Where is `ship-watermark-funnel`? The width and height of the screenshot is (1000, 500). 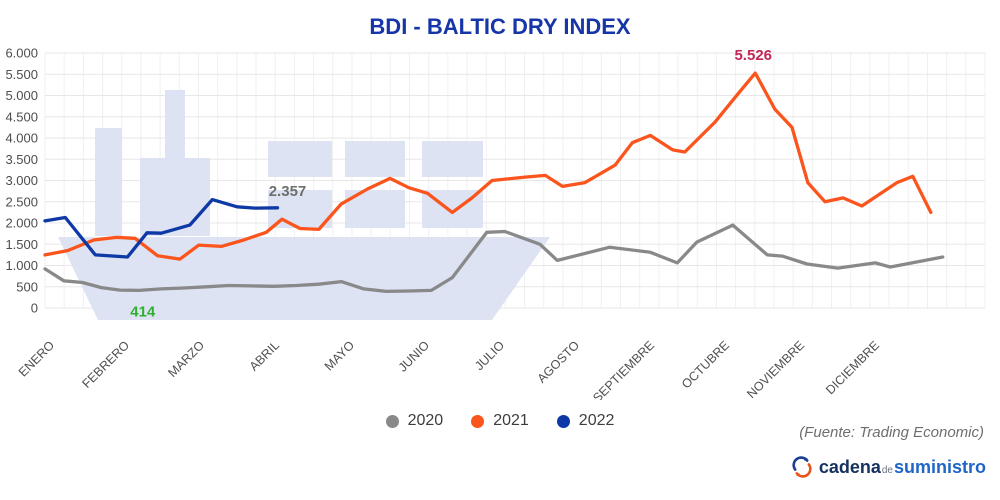
ship-watermark-funnel is located at coordinates (175, 124).